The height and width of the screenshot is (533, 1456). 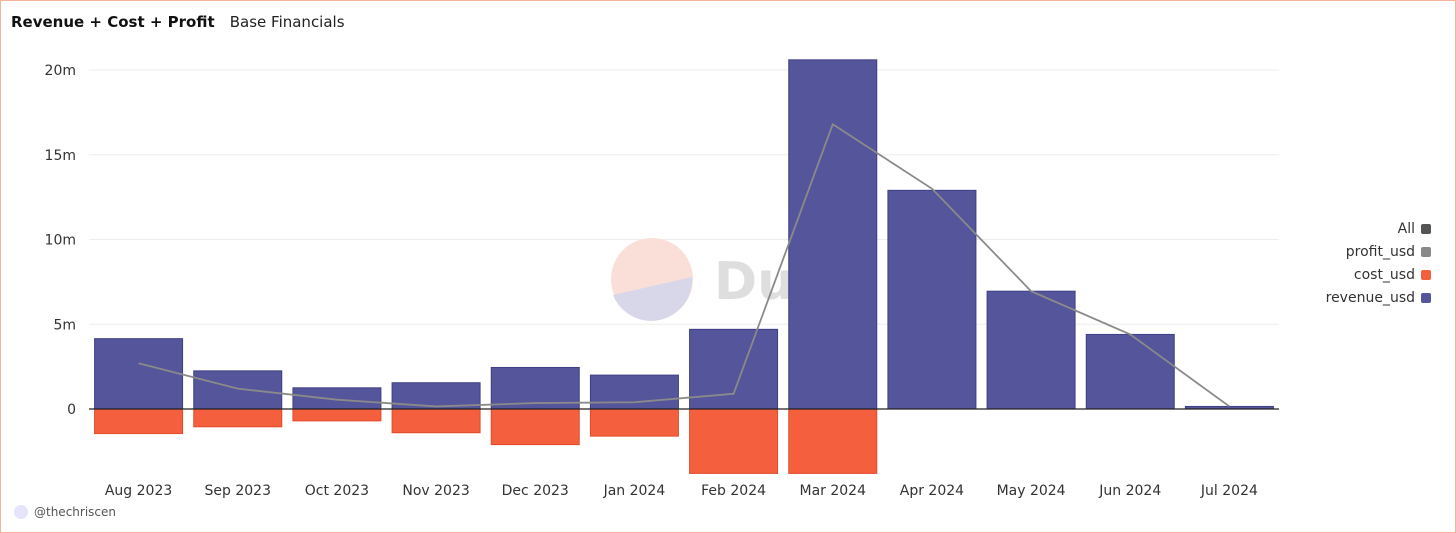 I want to click on chart-subtitle: Base Financials, so click(x=287, y=22).